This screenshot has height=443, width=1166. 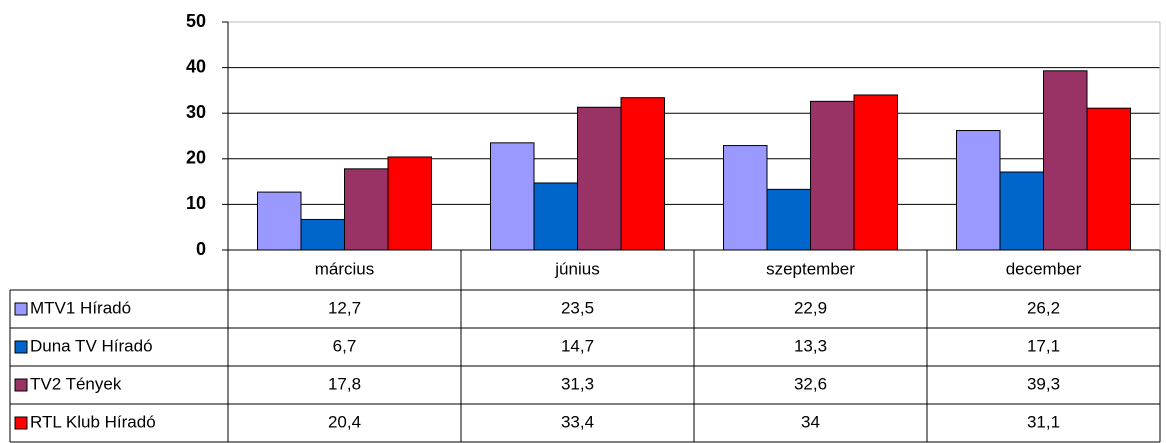 I want to click on table-value: 31,1, so click(x=1043, y=421).